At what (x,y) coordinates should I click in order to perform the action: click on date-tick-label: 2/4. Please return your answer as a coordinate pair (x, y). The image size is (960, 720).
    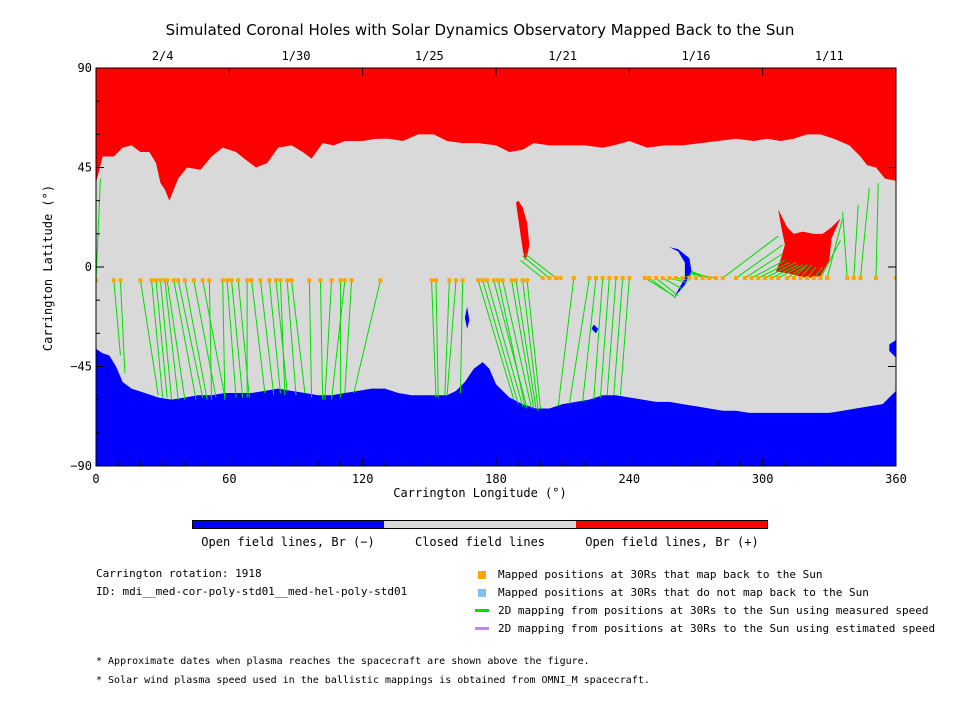
    Looking at the image, I should click on (163, 56).